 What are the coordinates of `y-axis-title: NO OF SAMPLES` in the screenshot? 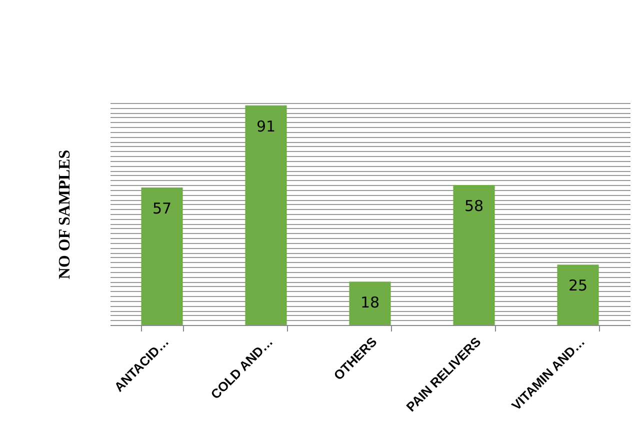 It's located at (65, 215).